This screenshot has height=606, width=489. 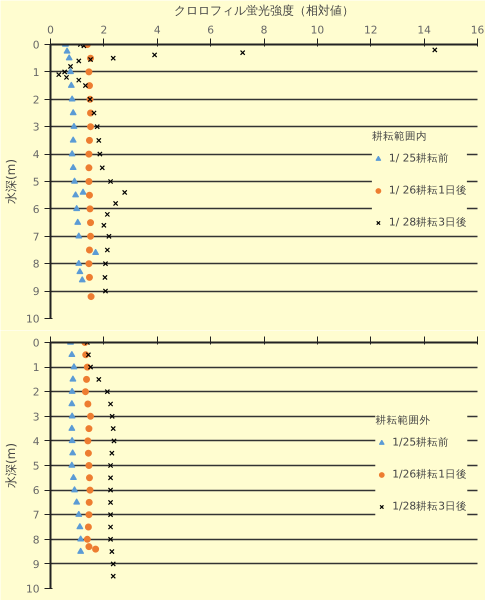 I want to click on x-tick-label: 4, so click(x=157, y=30).